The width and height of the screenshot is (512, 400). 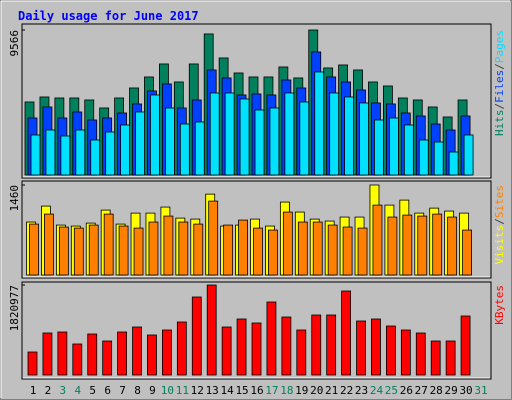 What do you see at coordinates (499, 86) in the screenshot?
I see `legend-entry: Files` at bounding box center [499, 86].